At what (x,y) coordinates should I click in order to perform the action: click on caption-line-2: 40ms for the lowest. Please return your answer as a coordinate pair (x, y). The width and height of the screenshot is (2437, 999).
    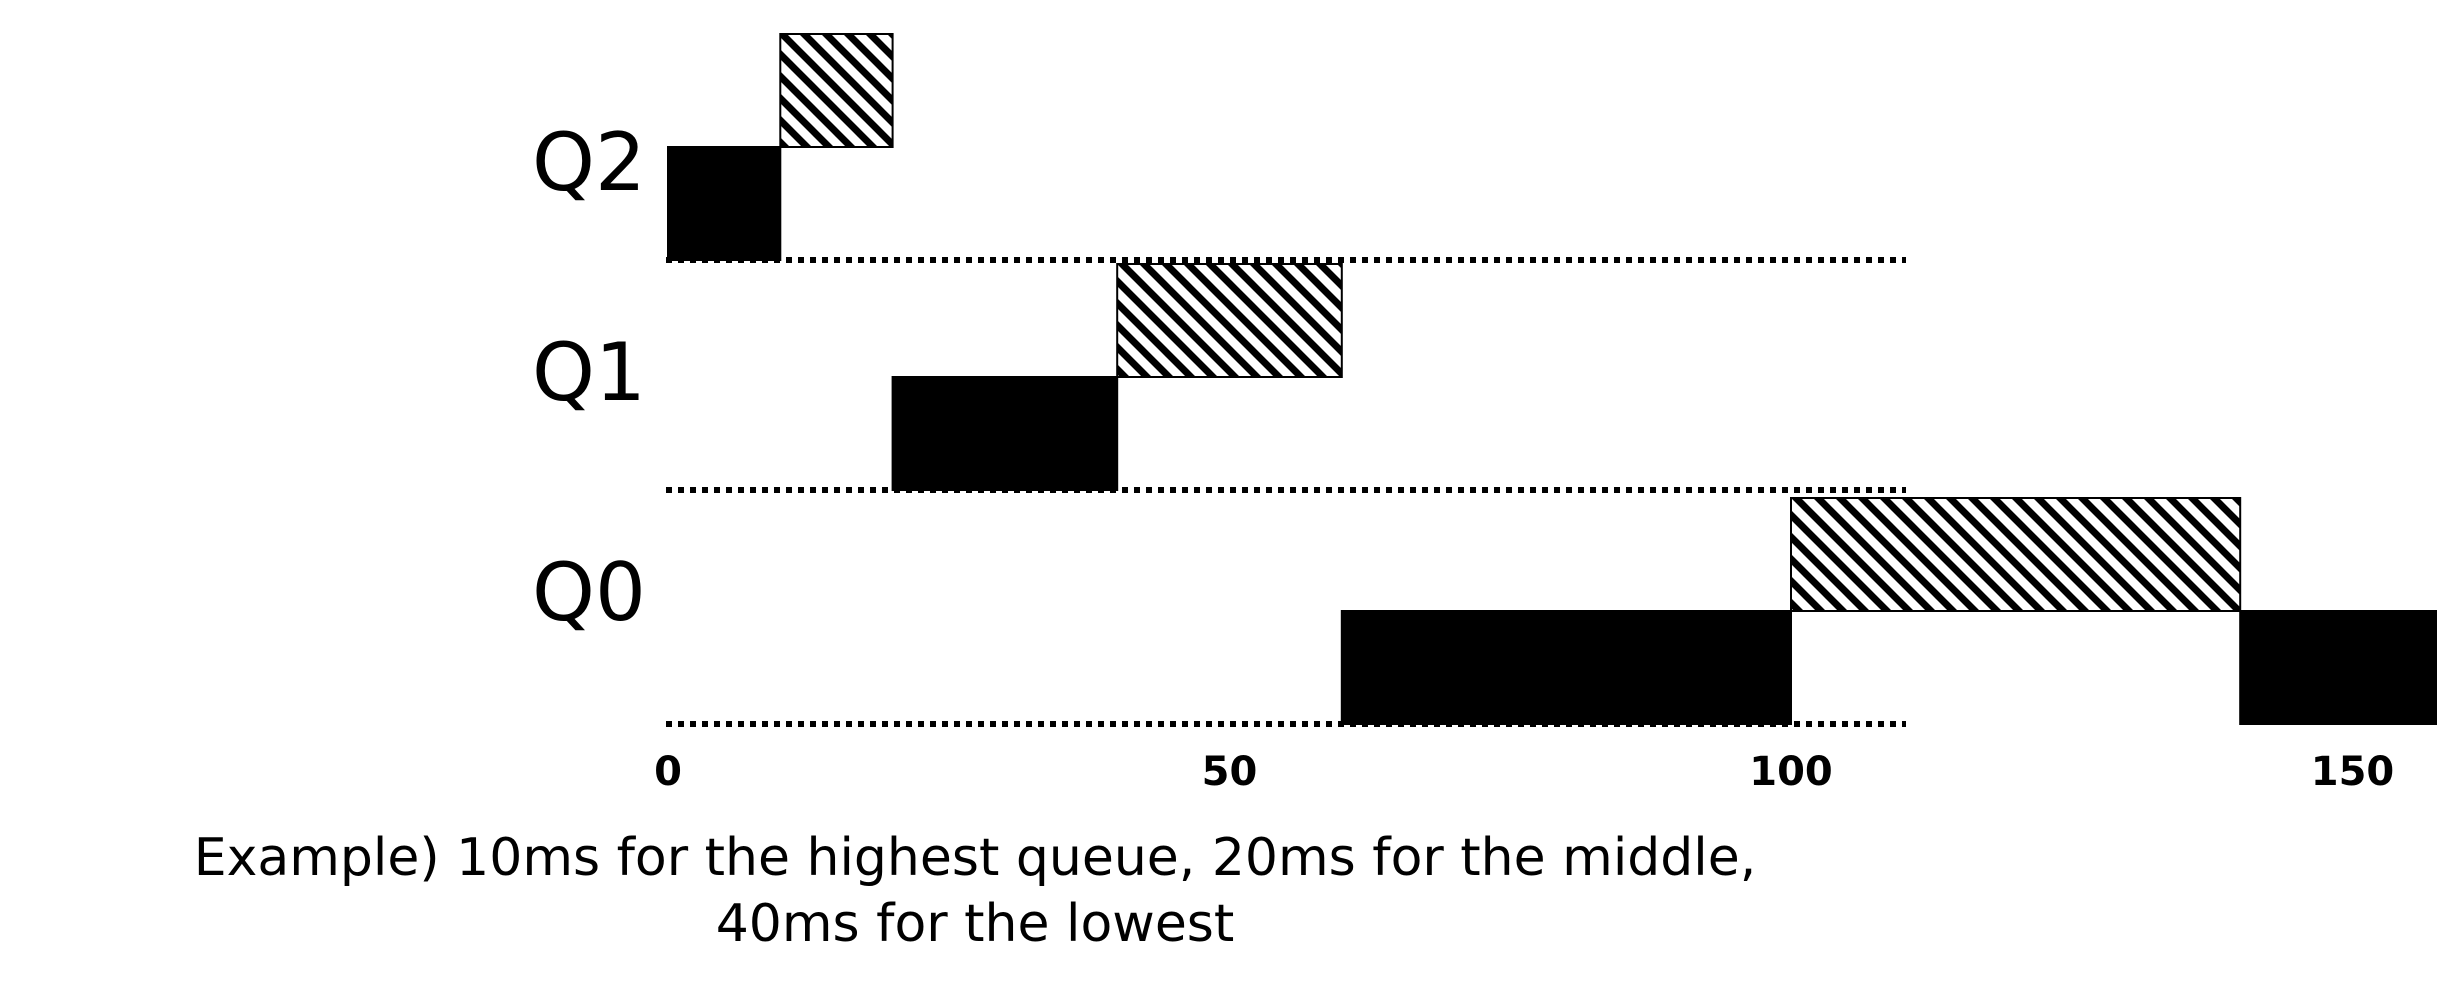
    Looking at the image, I should click on (975, 924).